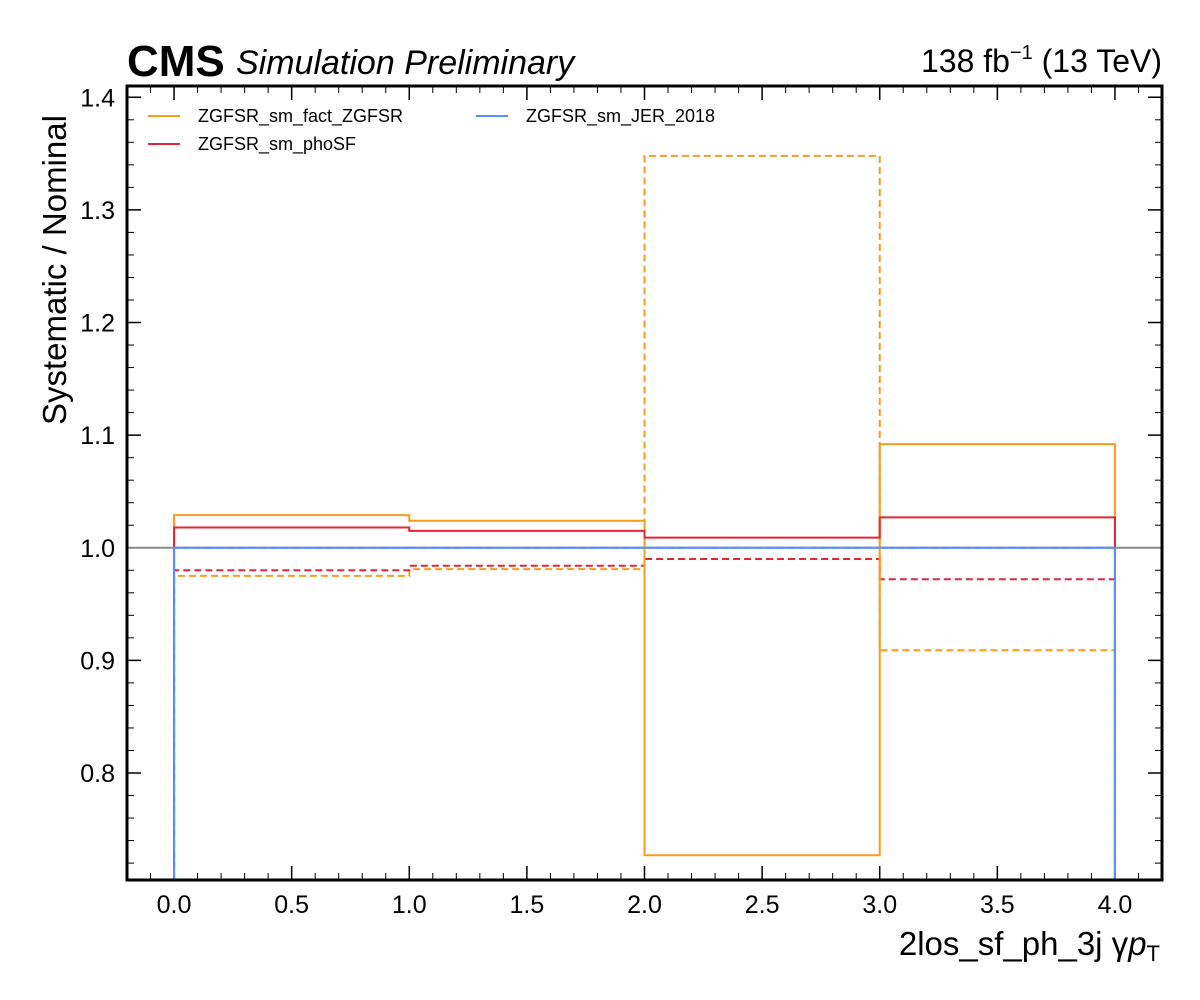 The width and height of the screenshot is (1200, 1000). Describe the element at coordinates (97, 98) in the screenshot. I see `y-tick-label: 1.4` at that location.